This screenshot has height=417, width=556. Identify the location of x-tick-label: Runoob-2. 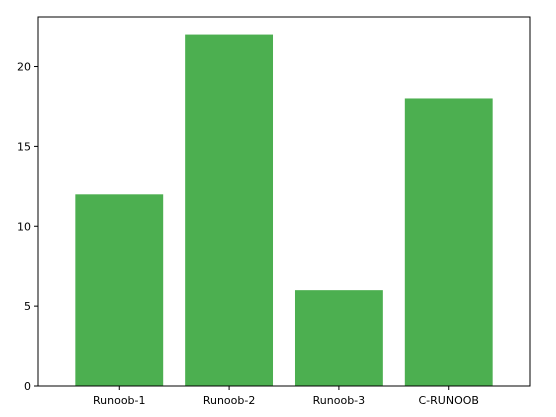
(229, 400).